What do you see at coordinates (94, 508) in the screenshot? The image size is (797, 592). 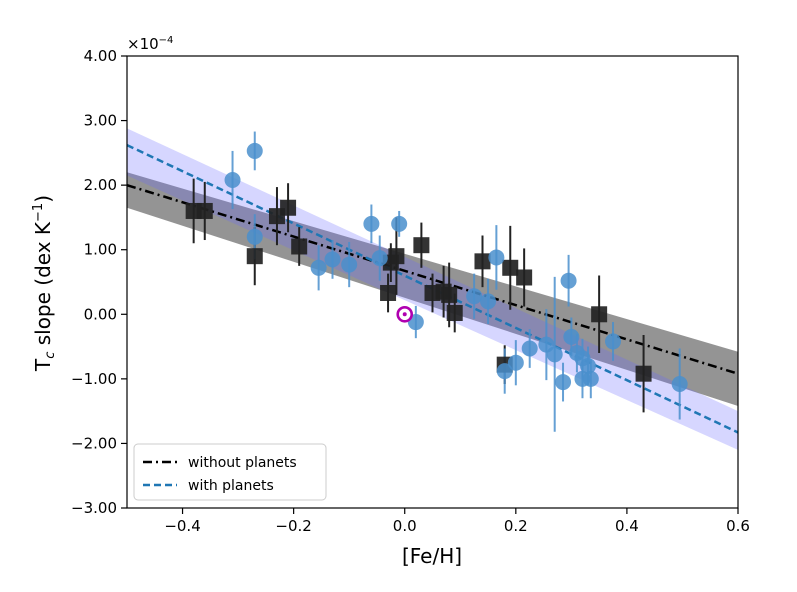 I see `y-tick-label-0: −3.00` at bounding box center [94, 508].